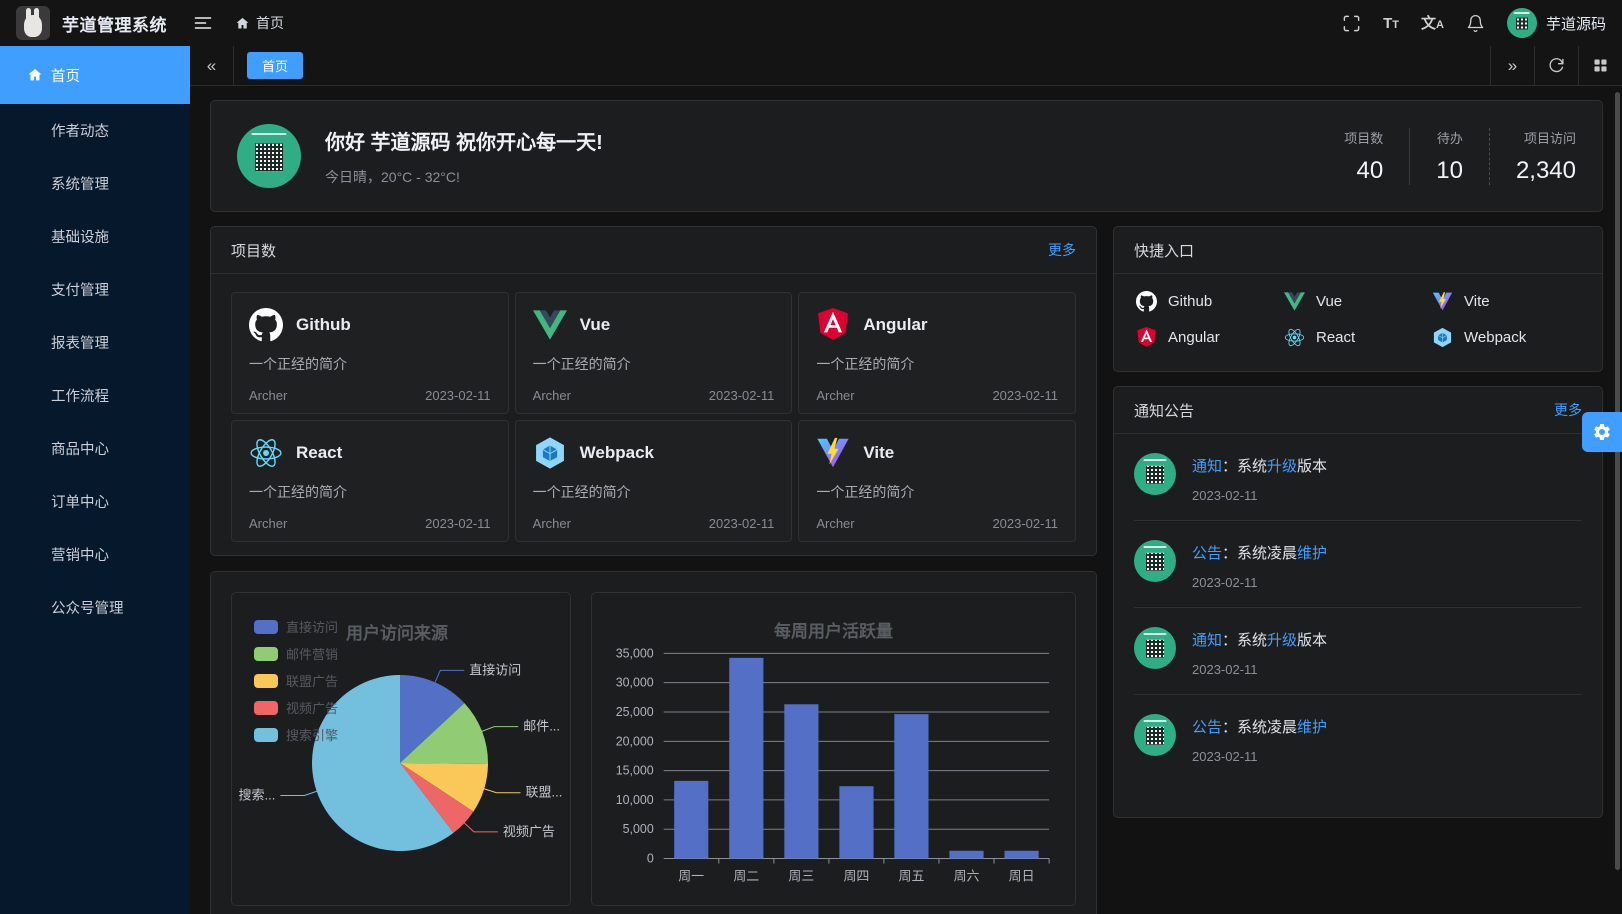  Describe the element at coordinates (550, 453) in the screenshot. I see `webpack-icon` at that location.